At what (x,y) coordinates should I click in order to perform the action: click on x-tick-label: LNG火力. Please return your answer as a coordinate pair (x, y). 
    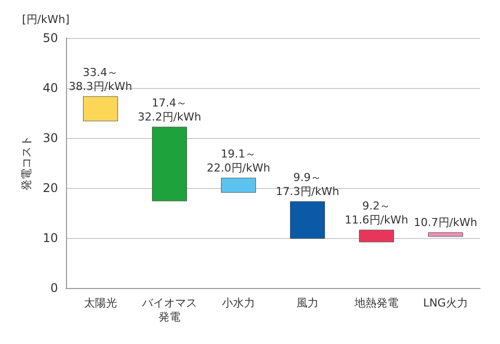
    Looking at the image, I should click on (445, 303).